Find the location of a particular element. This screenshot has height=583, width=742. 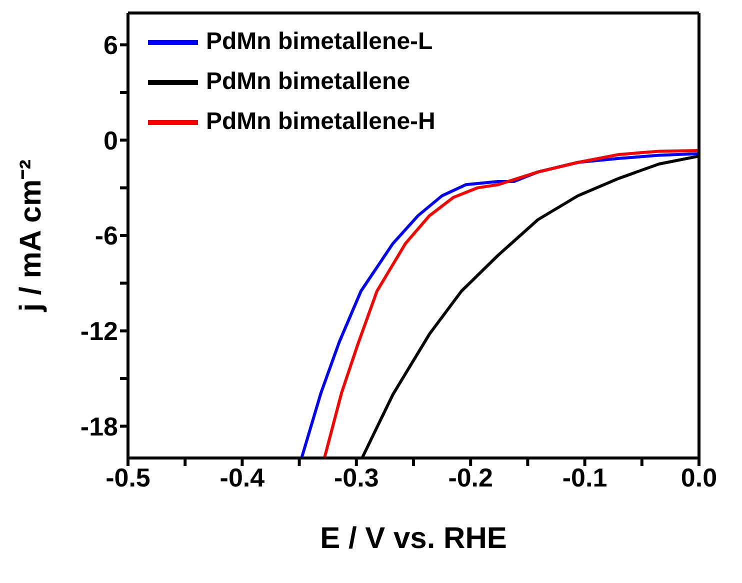

x-tick-label: -0.2 is located at coordinates (471, 477).